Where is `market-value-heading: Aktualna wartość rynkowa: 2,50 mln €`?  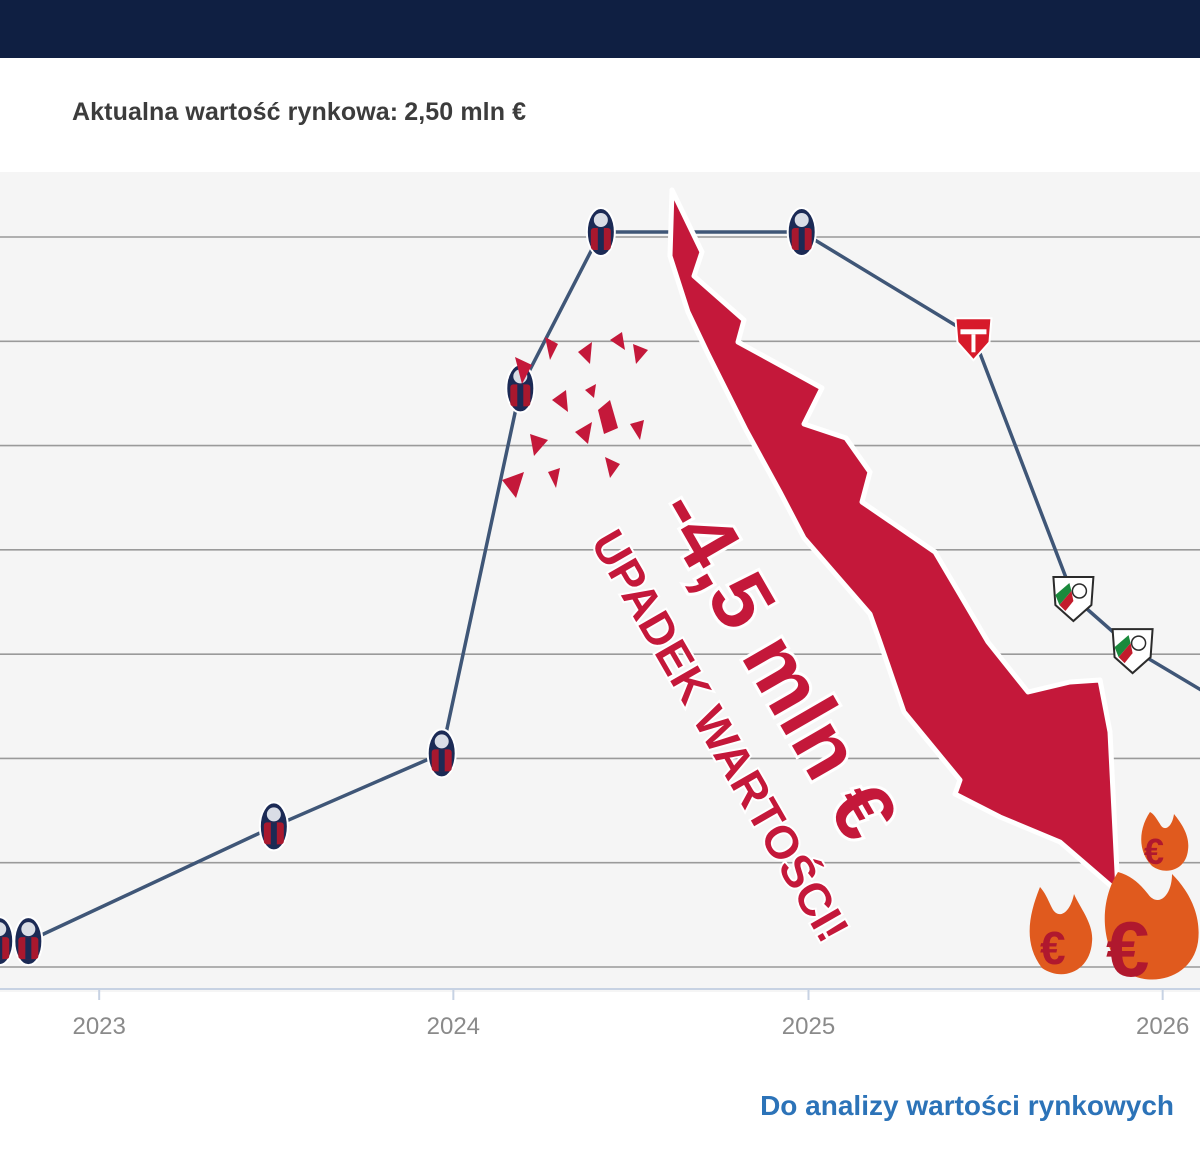 market-value-heading: Aktualna wartość rynkowa: 2,50 mln € is located at coordinates (299, 112).